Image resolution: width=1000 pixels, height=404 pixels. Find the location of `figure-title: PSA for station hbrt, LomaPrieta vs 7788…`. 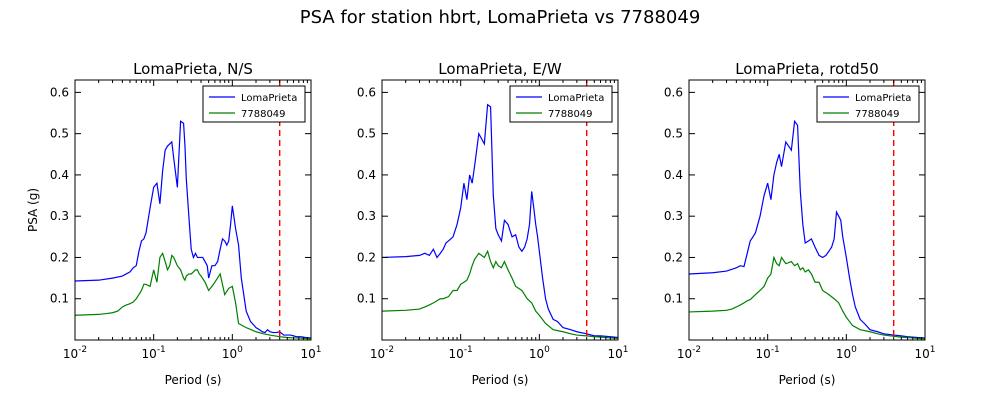

figure-title: PSA for station hbrt, LomaPrieta vs 7788… is located at coordinates (500, 17).